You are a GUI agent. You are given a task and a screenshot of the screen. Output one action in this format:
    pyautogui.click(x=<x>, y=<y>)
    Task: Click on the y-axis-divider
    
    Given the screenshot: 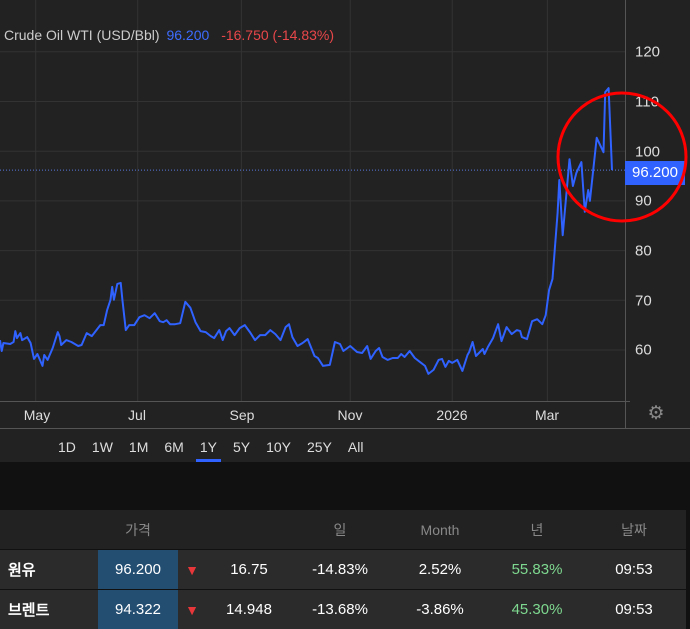 What is the action you would take?
    pyautogui.click(x=625, y=214)
    